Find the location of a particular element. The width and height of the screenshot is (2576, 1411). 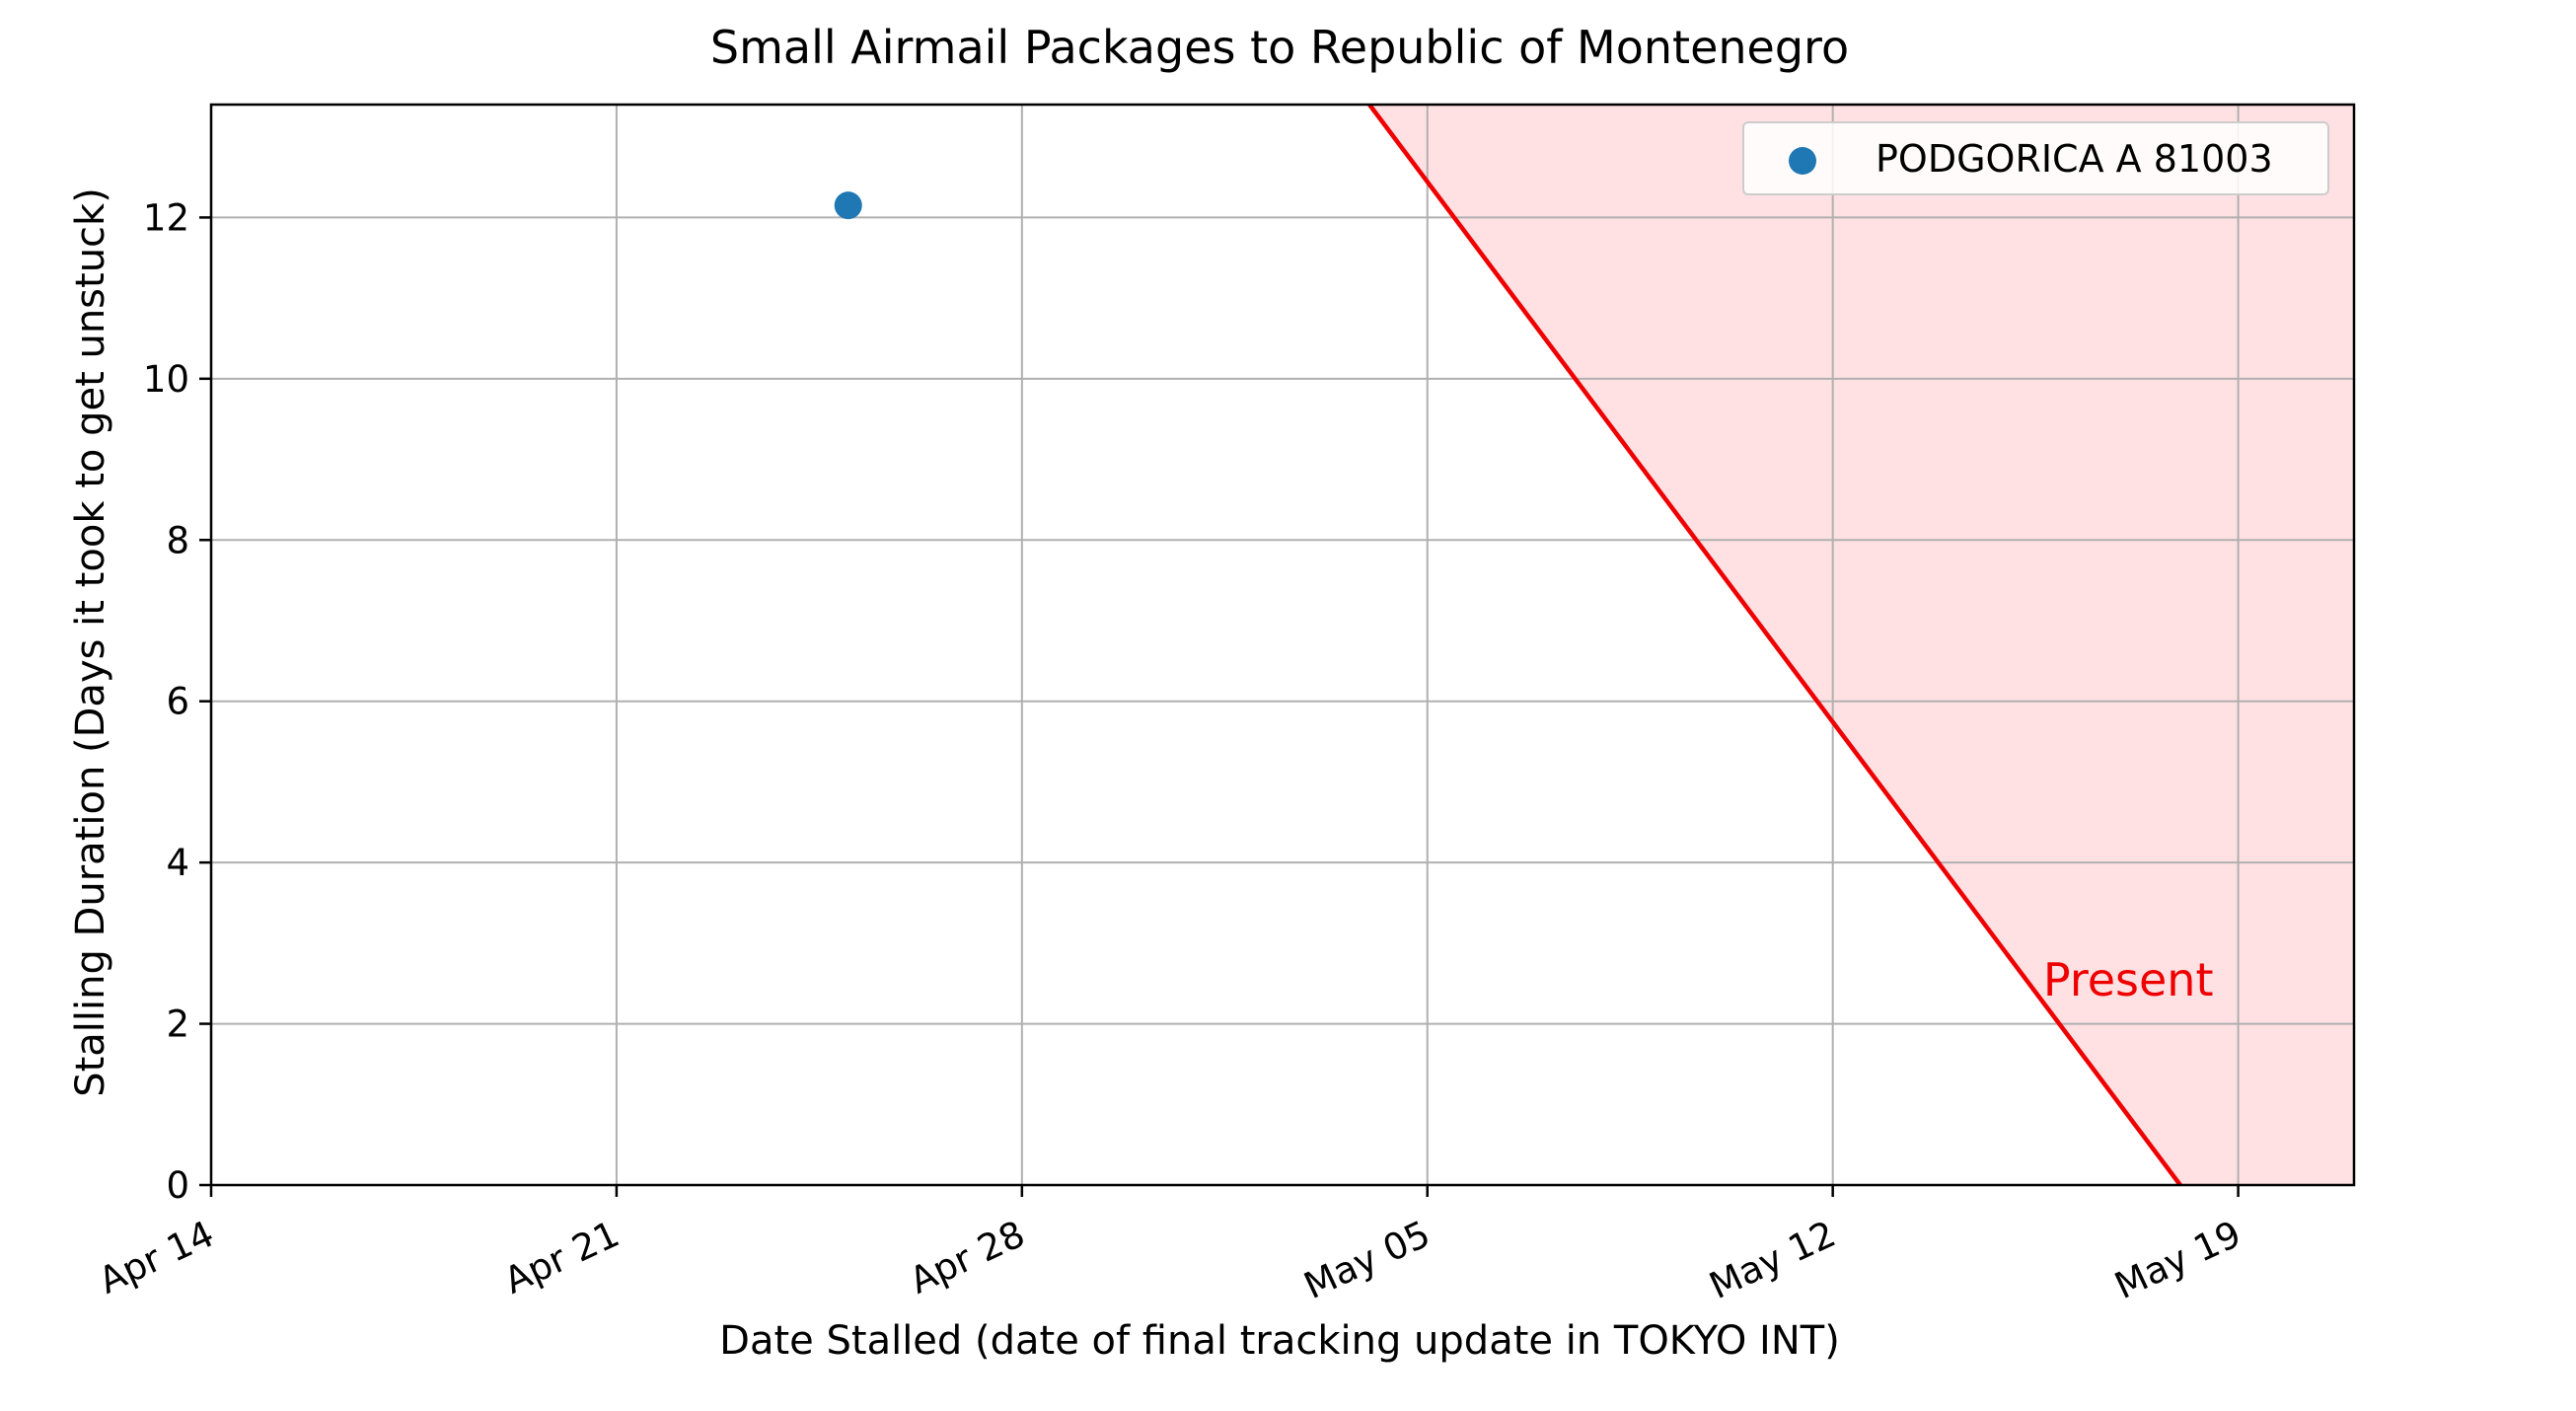

data-point is located at coordinates (848, 205).